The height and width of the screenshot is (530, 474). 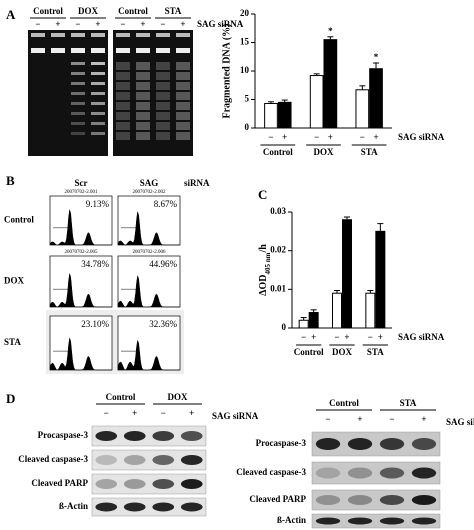 I want to click on y-tick-label: 0.01, so click(x=278, y=288).